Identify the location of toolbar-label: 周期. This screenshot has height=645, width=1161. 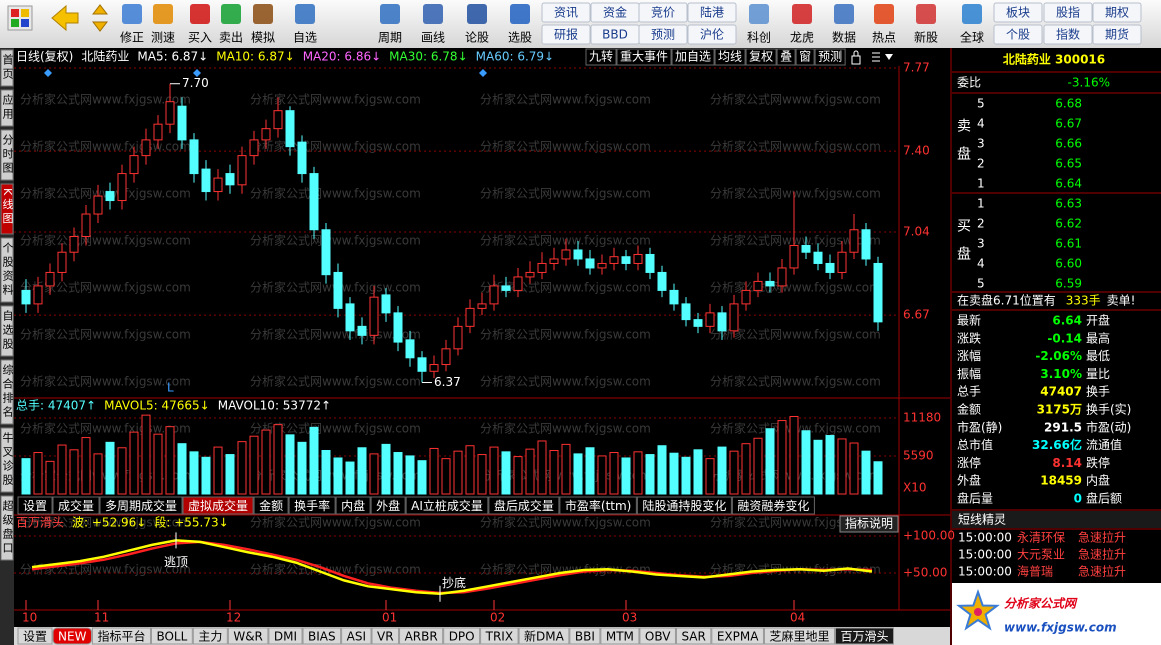
(390, 38).